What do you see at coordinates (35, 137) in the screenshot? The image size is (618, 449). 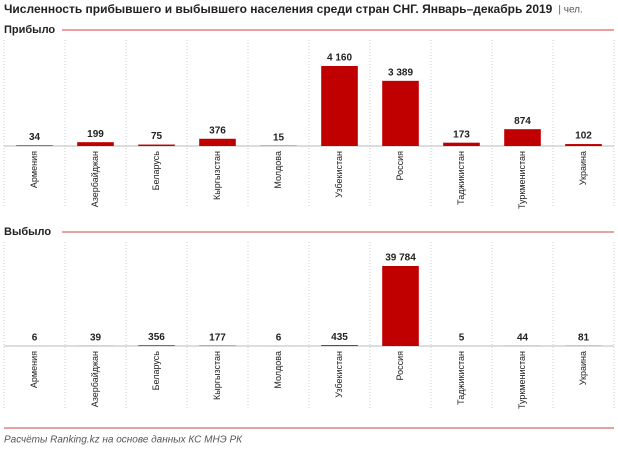 I see `value-label: 34` at bounding box center [35, 137].